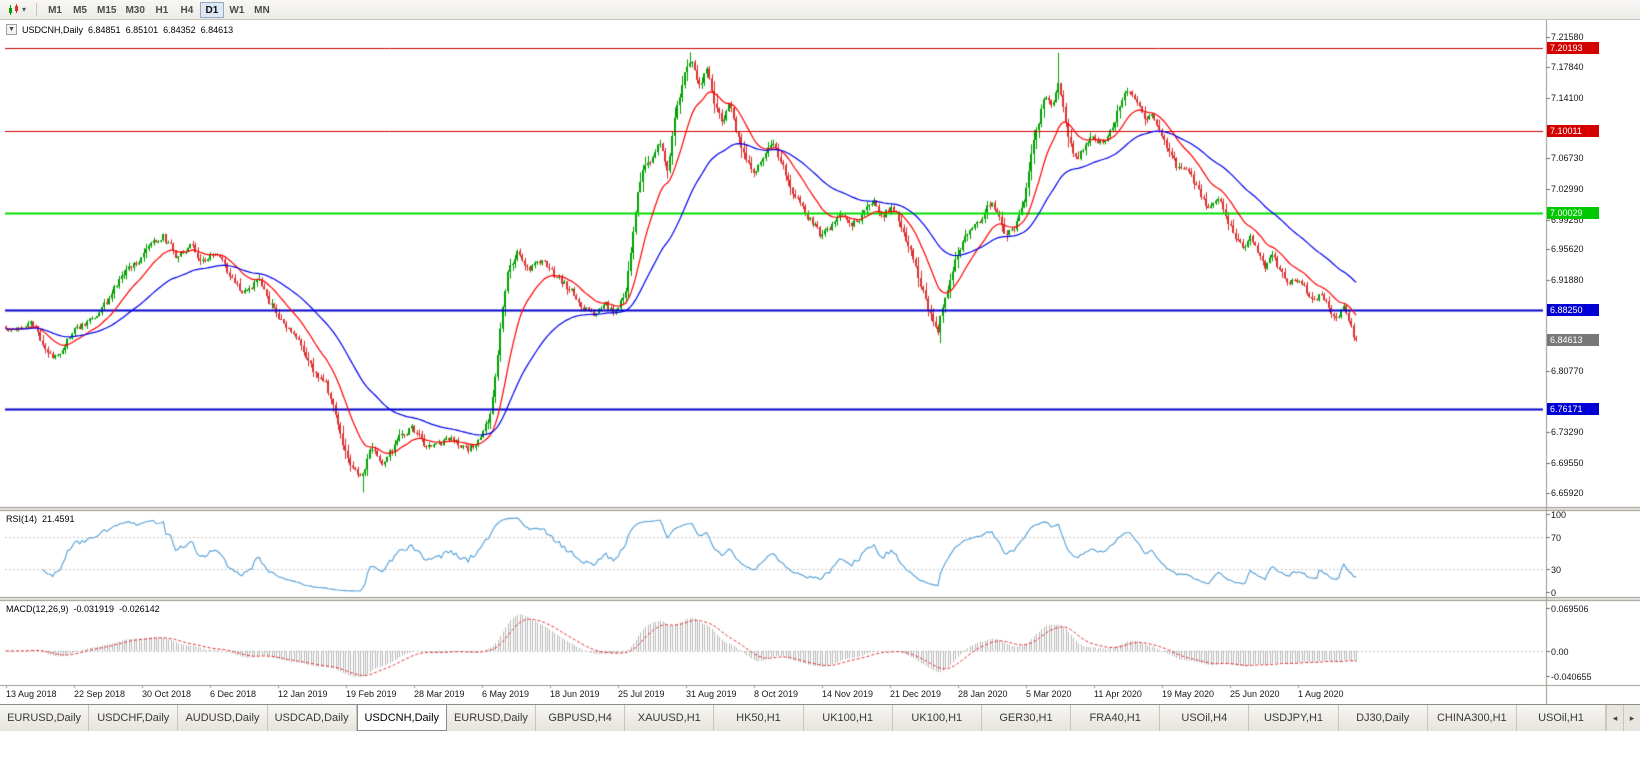 This screenshot has width=1640, height=769. I want to click on chart-tab-gbpusd-h4: GBPUSD,H4, so click(581, 718).